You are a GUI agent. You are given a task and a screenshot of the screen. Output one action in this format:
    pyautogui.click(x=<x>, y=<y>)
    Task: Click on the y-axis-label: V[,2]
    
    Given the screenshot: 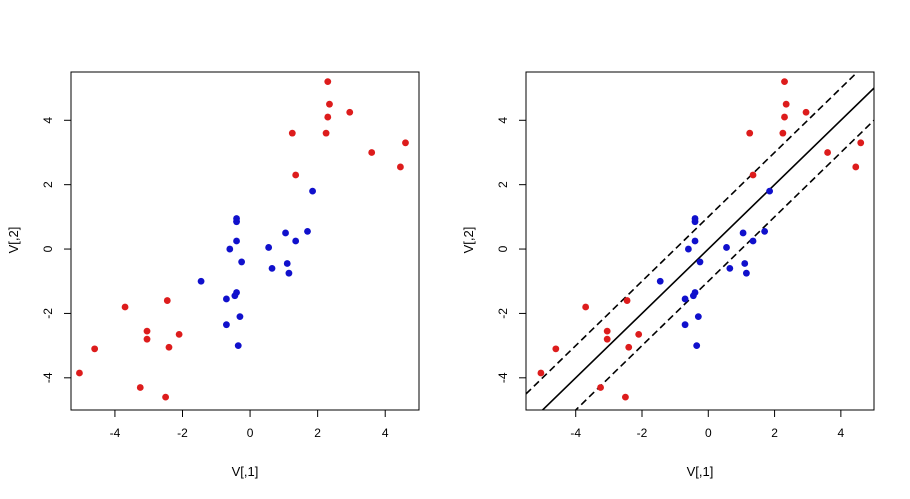 What is the action you would take?
    pyautogui.click(x=13, y=240)
    